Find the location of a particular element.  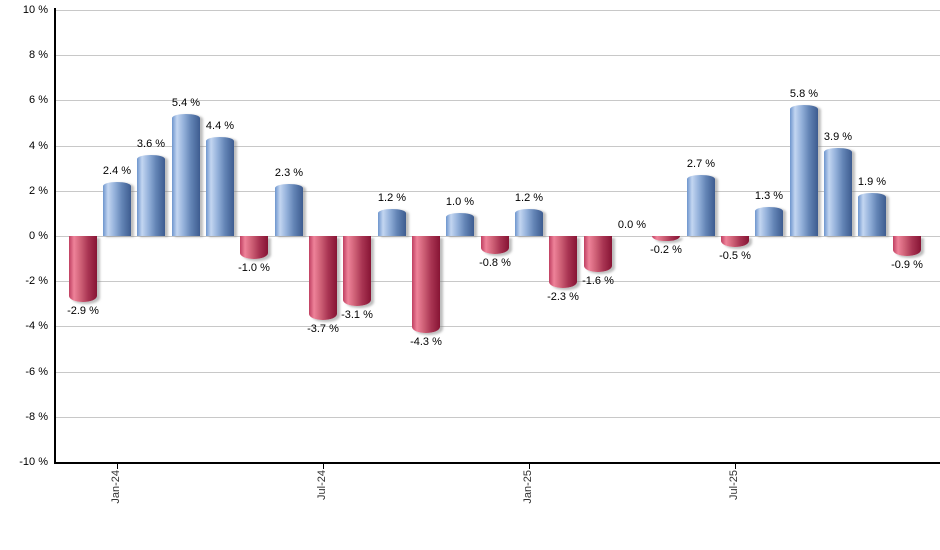

bar-value-label: 2.7 % is located at coordinates (701, 164).